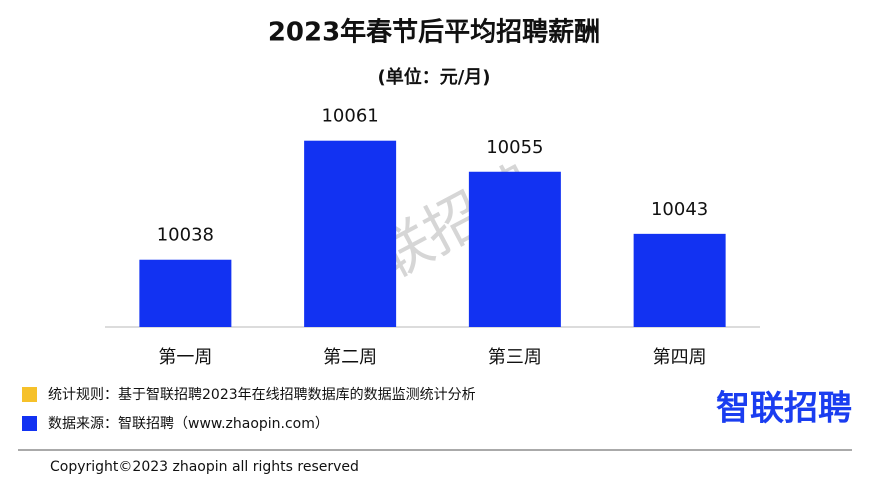  I want to click on data-label: 10055, so click(514, 147).